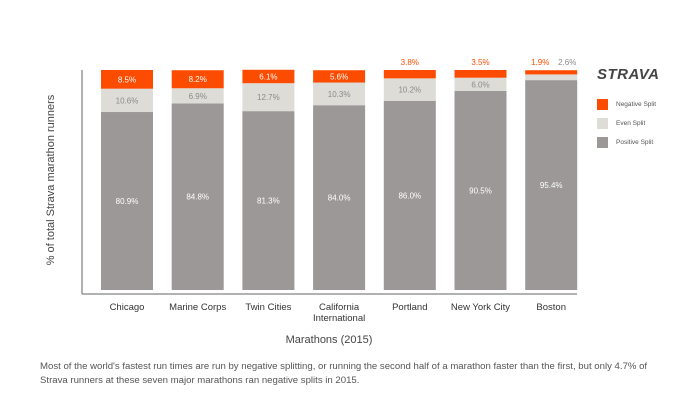 The width and height of the screenshot is (700, 406). What do you see at coordinates (409, 307) in the screenshot?
I see `x-tick-label: Portland` at bounding box center [409, 307].